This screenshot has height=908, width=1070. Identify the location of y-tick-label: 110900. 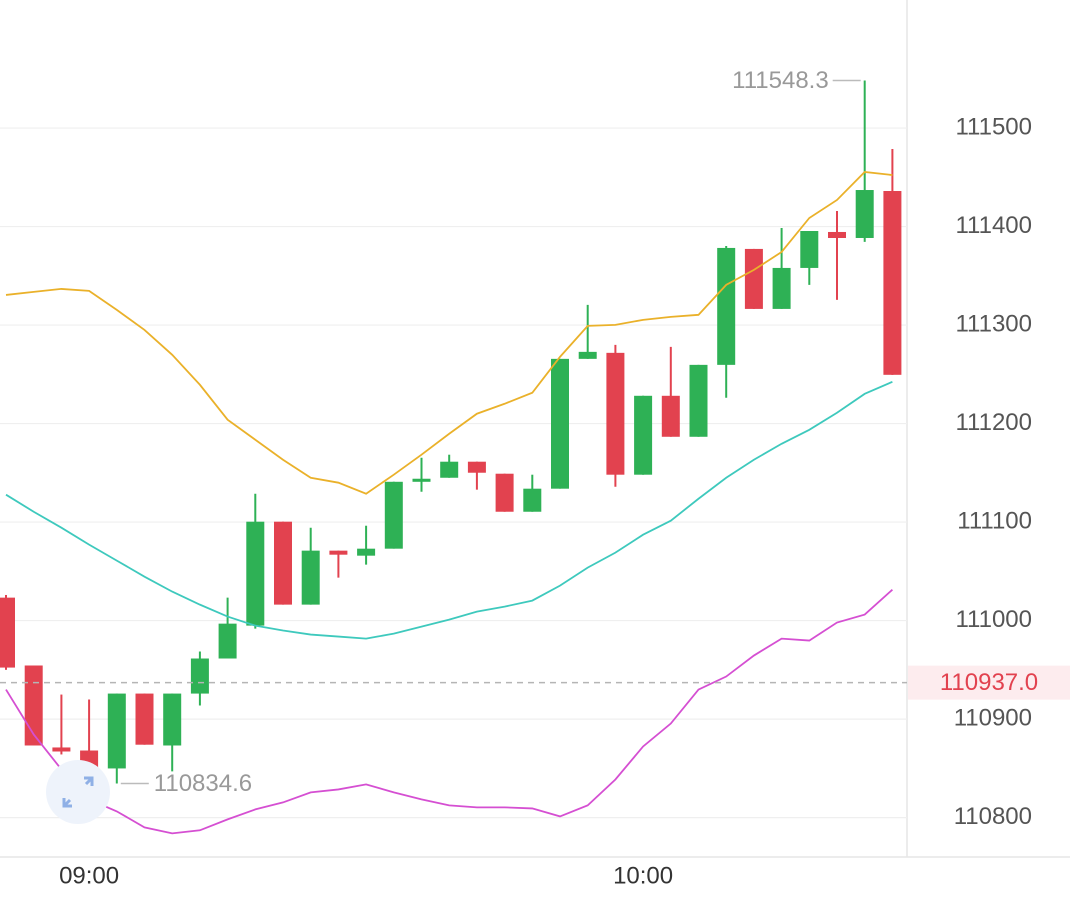
(993, 717).